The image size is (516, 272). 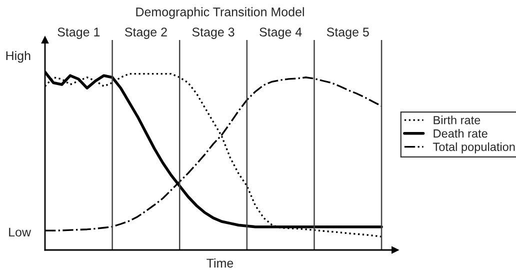 I want to click on text: High, so click(x=18, y=56).